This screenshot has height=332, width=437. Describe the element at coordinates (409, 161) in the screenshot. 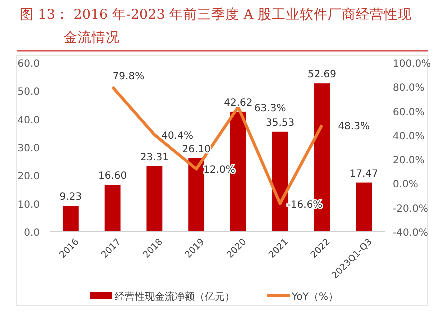

I see `y2-tick-label: 20.0%` at that location.